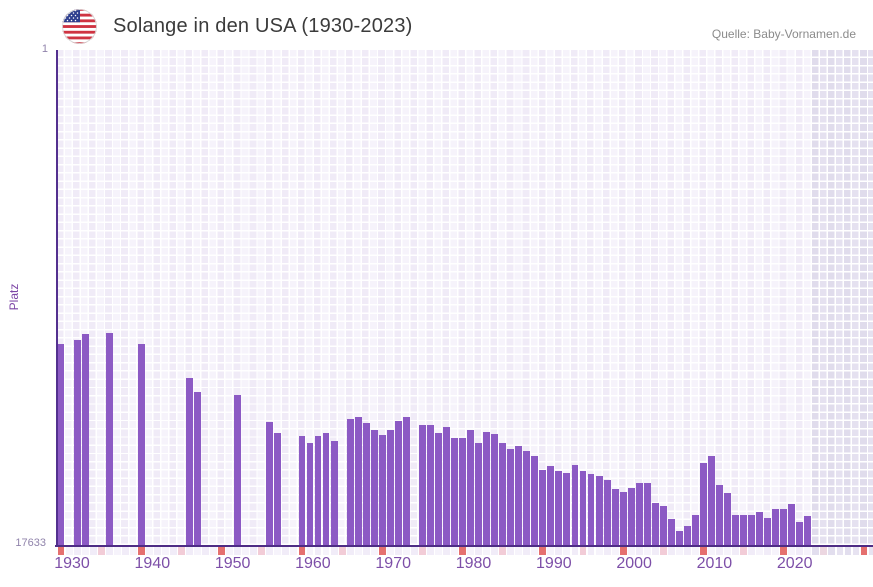  What do you see at coordinates (808, 551) in the screenshot?
I see `strip-cell-2023` at bounding box center [808, 551].